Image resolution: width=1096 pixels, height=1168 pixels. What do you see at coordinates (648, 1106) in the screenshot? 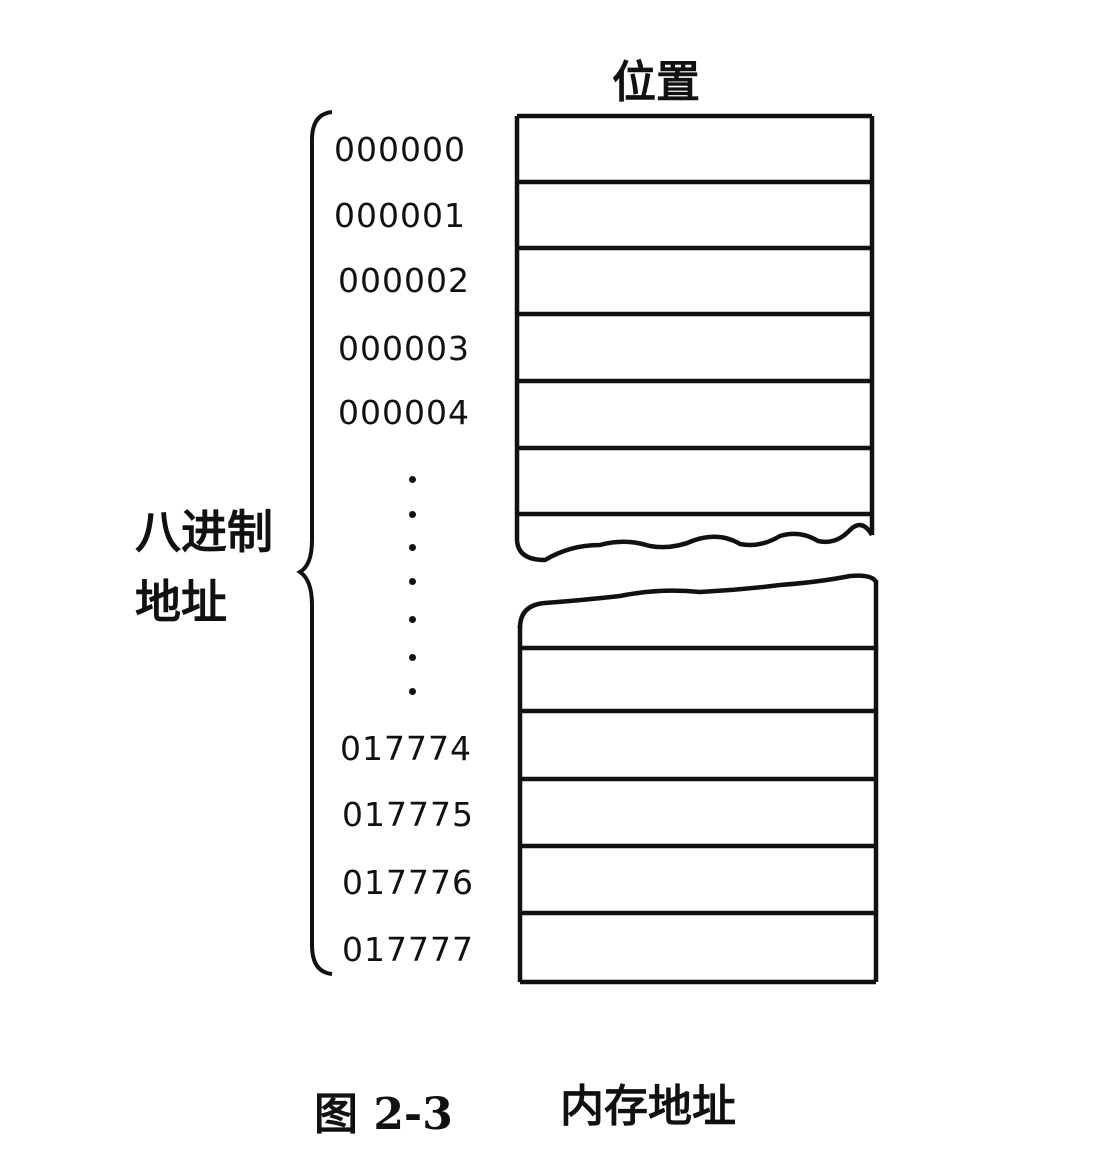
I see `figure-caption: 内存地址` at bounding box center [648, 1106].